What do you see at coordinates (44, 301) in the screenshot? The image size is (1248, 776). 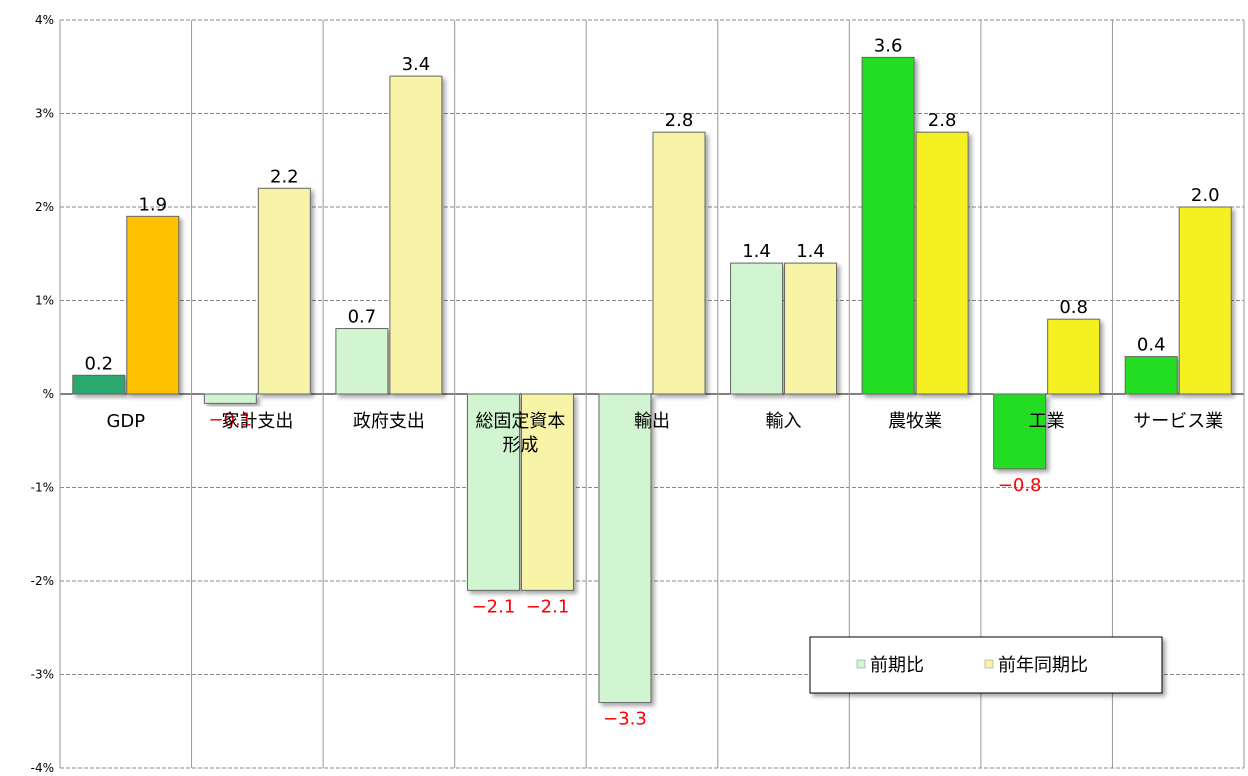 I see `y-tick-label: 1%` at bounding box center [44, 301].